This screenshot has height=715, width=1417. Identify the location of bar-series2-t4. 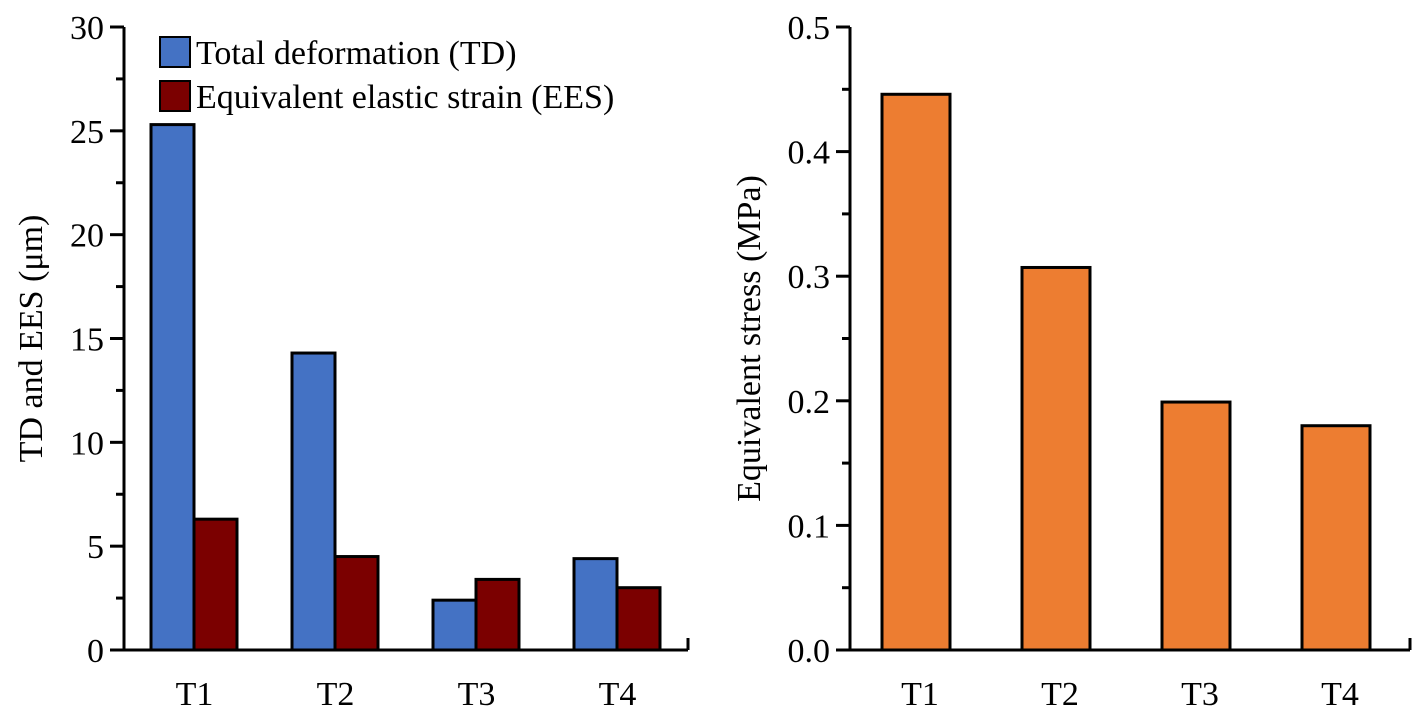
(638, 619).